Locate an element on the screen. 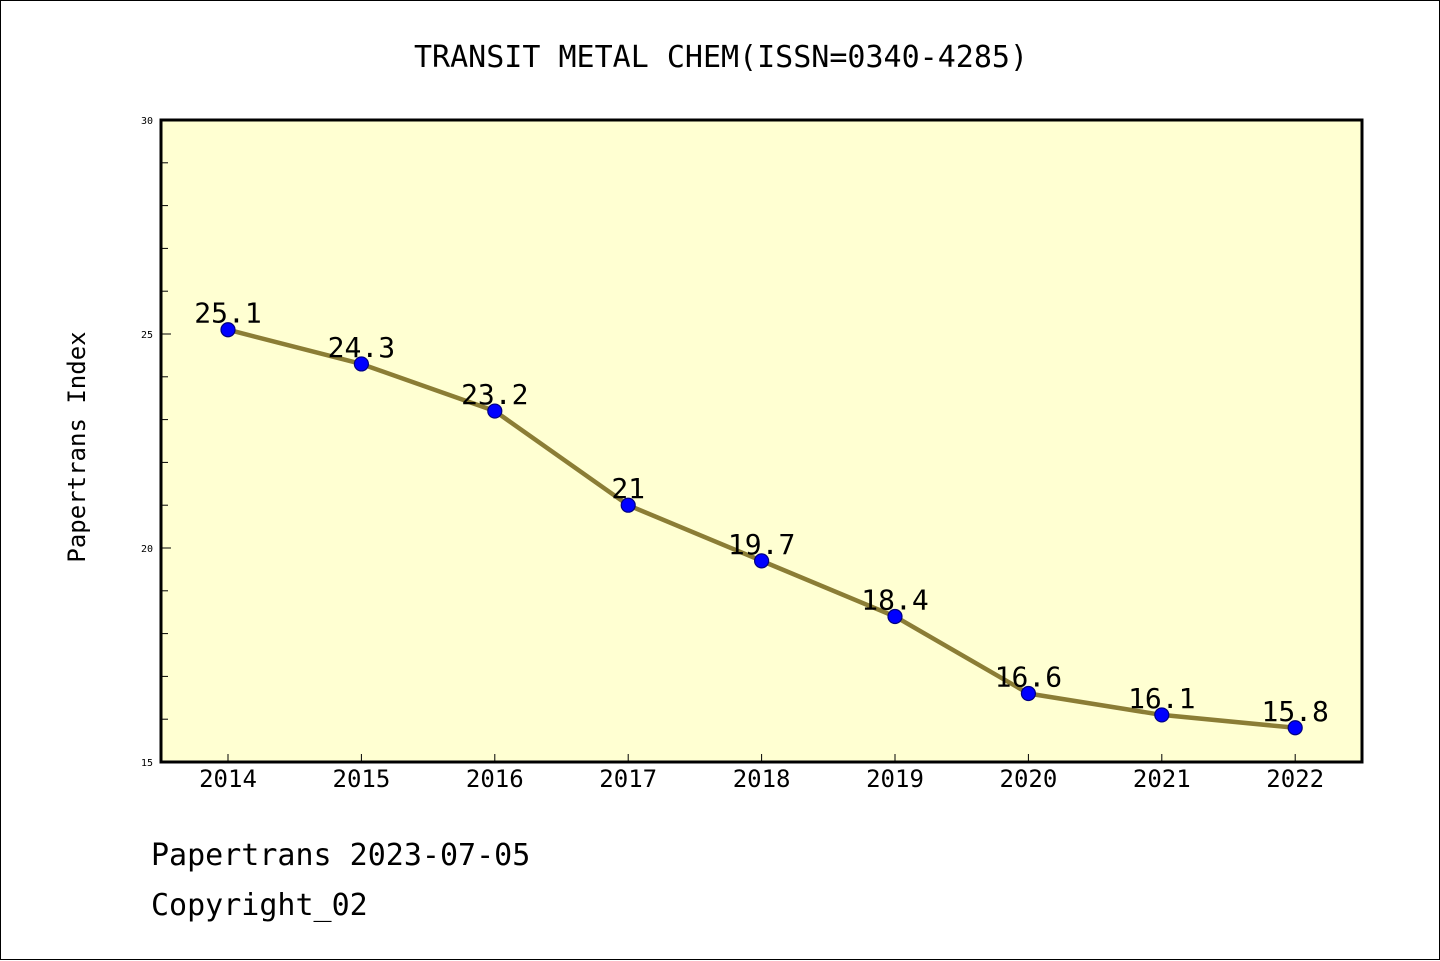 The width and height of the screenshot is (1440, 961). footer-copyright: Copyright_02 is located at coordinates (259, 905).